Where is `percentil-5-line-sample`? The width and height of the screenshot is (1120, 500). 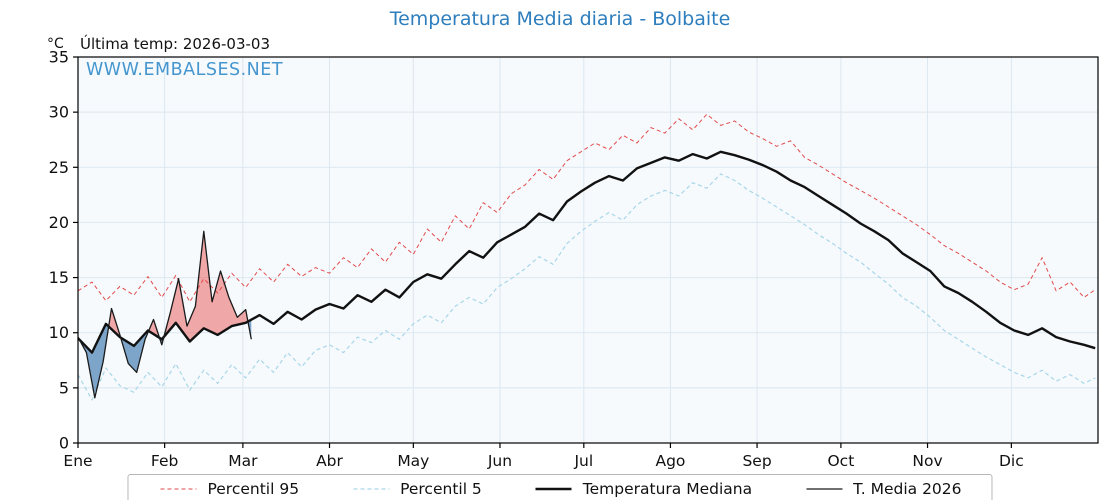 percentil-5-line-sample is located at coordinates (371, 489).